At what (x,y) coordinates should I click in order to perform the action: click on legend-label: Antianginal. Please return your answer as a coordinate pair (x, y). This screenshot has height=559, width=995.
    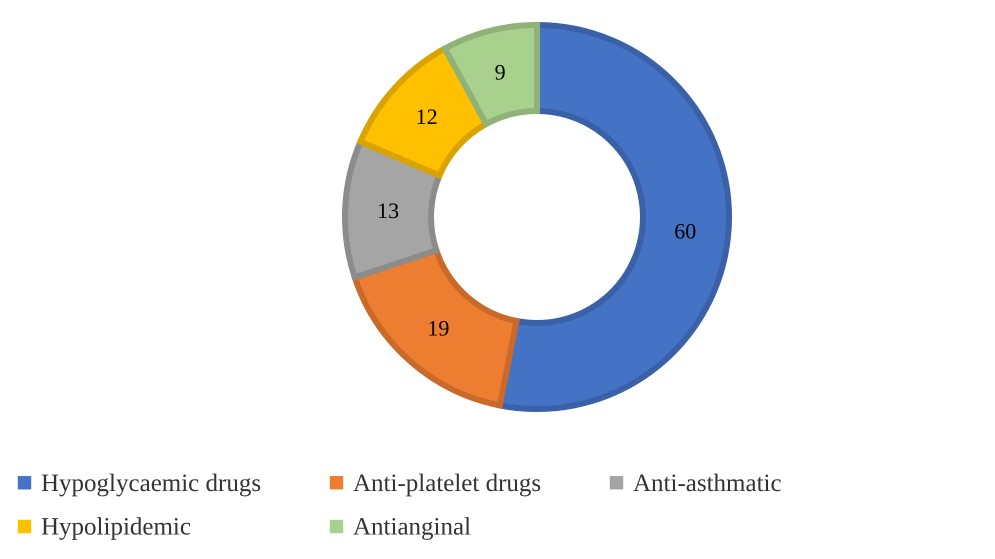
    Looking at the image, I should click on (412, 527).